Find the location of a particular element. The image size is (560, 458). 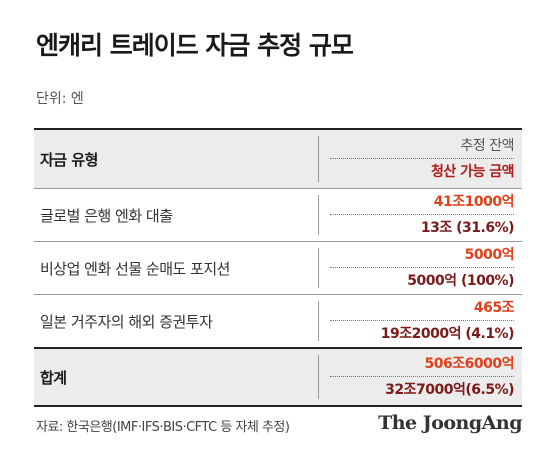

header-right: 추정 잔액 청산 가능 금액 is located at coordinates (422, 159).